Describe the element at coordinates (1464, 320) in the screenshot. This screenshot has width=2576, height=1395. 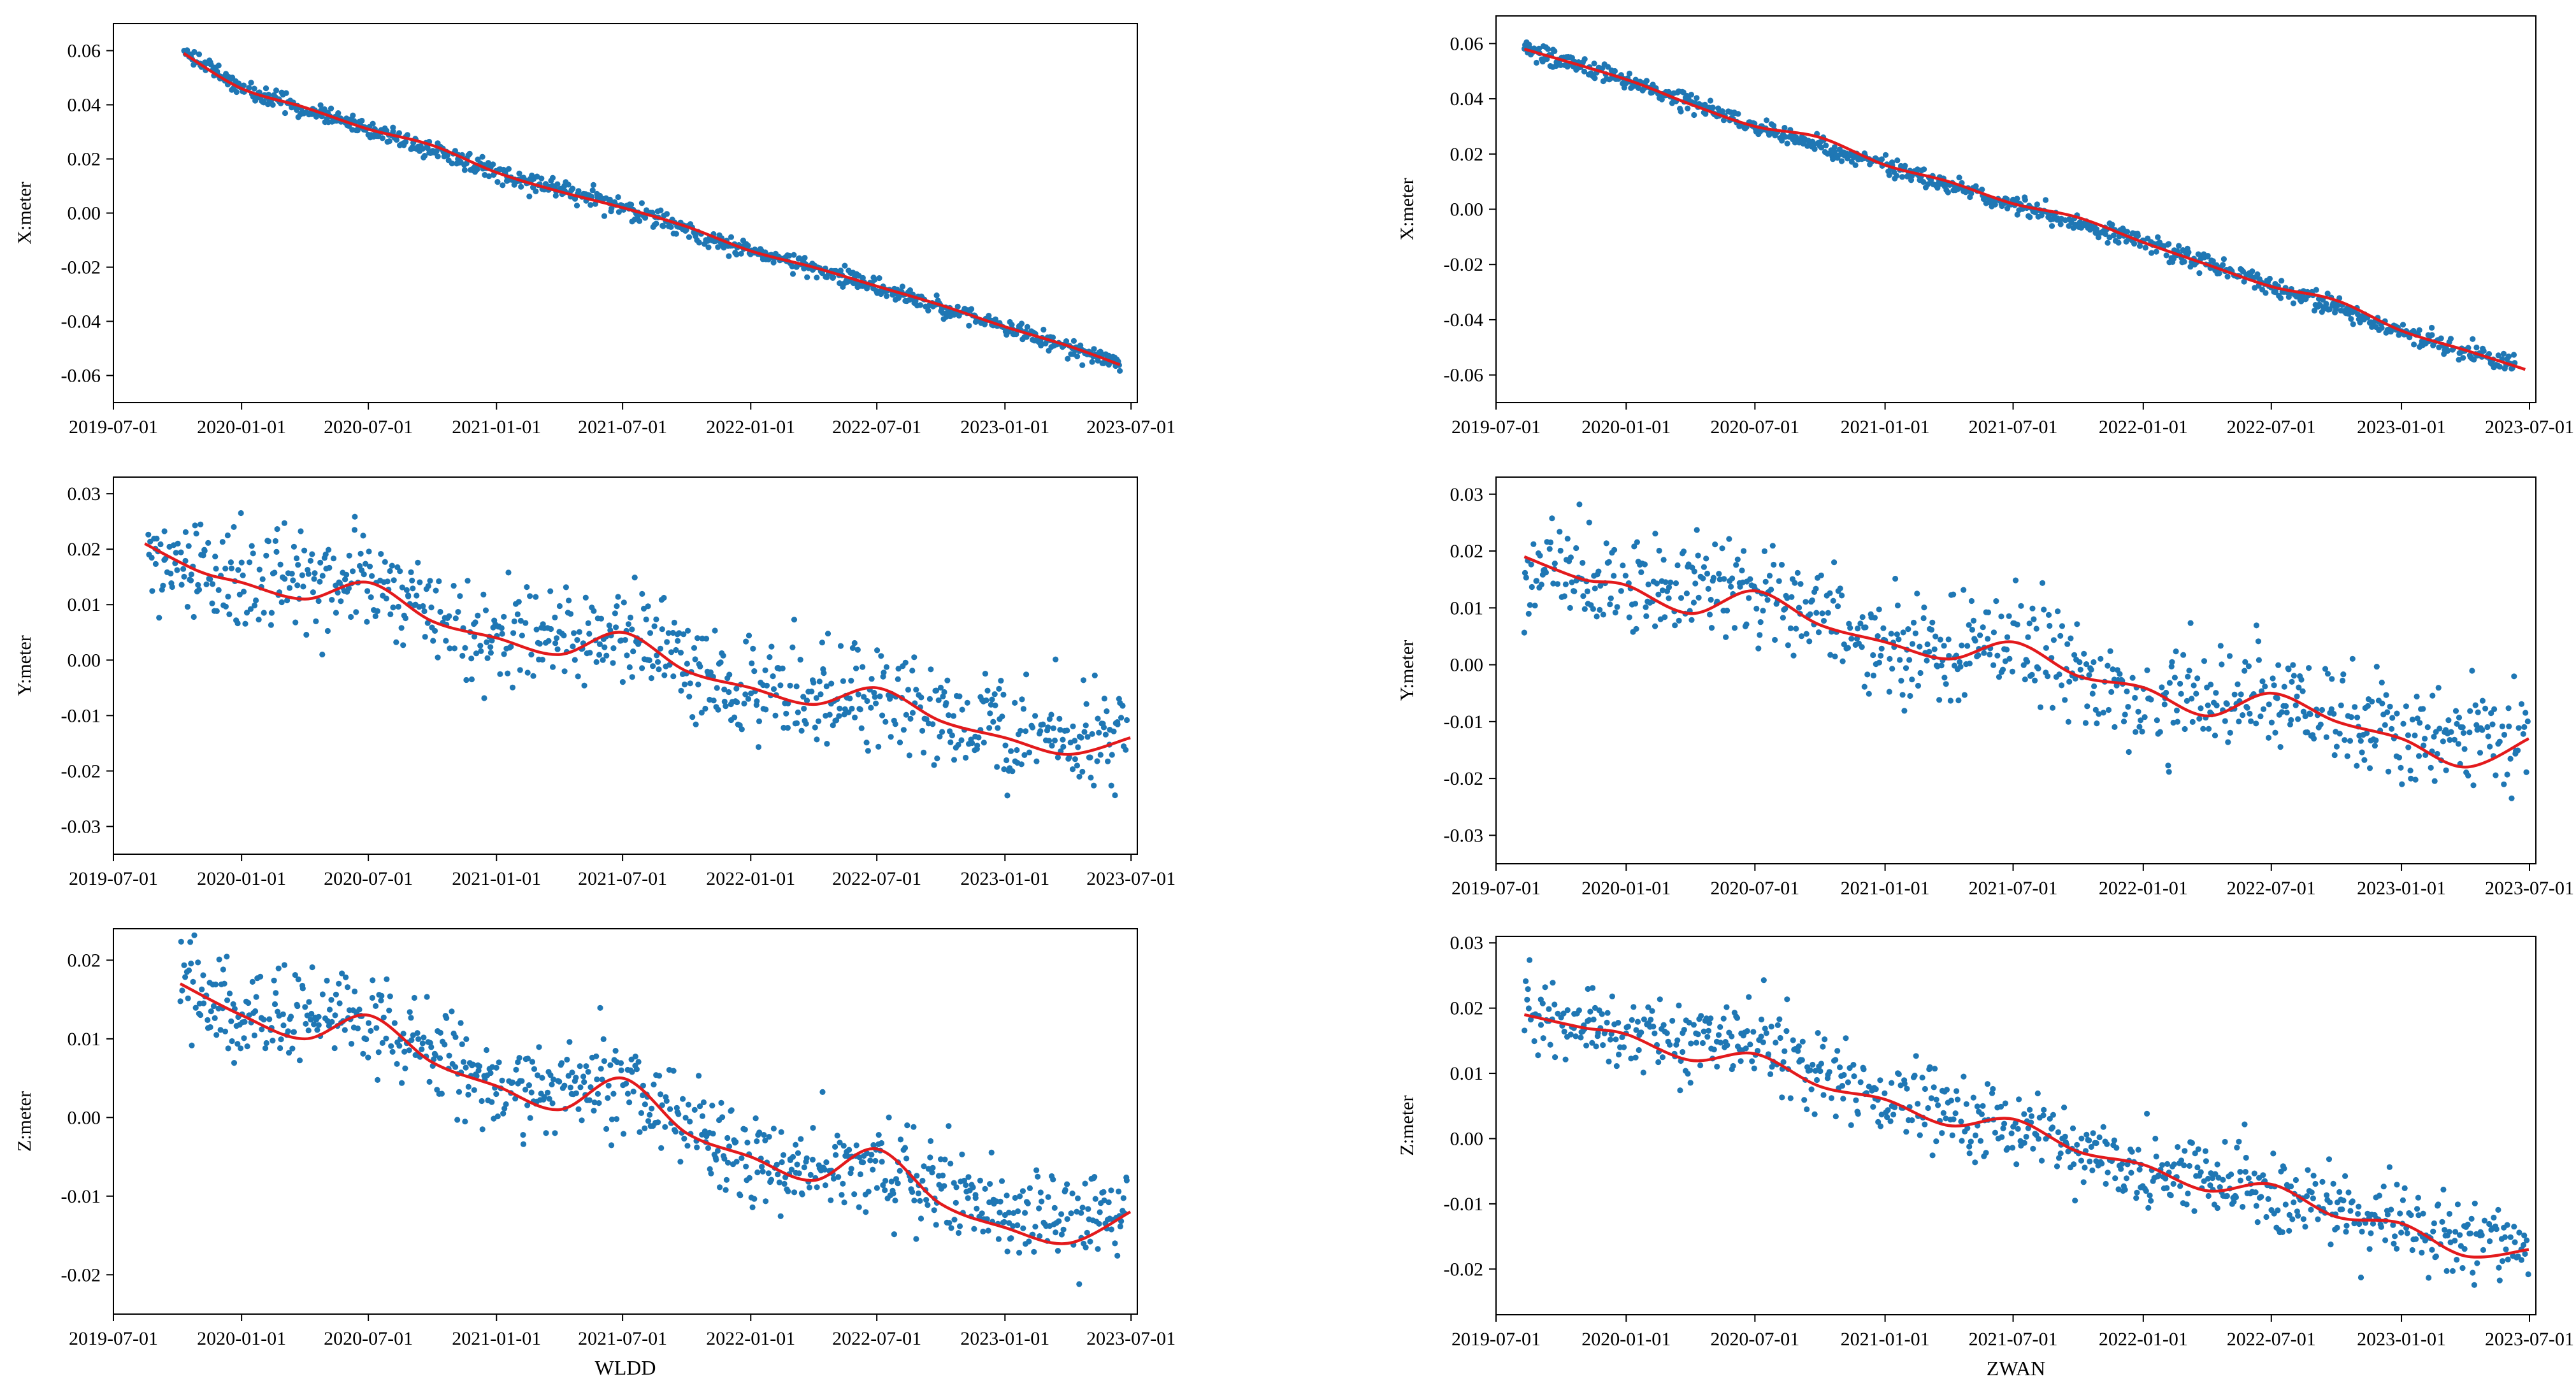
I see `y-tick-label: -0.04` at that location.